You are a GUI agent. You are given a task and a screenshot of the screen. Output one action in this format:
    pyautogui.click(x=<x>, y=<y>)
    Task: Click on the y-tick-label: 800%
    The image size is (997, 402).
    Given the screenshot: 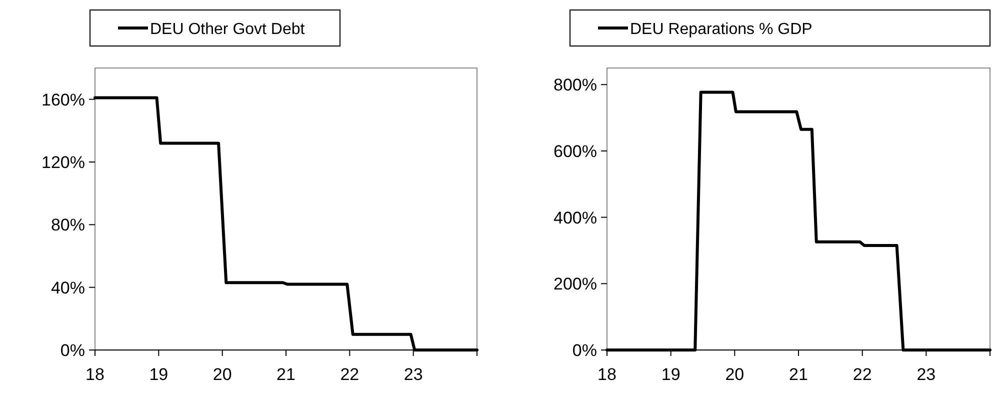 What is the action you would take?
    pyautogui.click(x=575, y=85)
    